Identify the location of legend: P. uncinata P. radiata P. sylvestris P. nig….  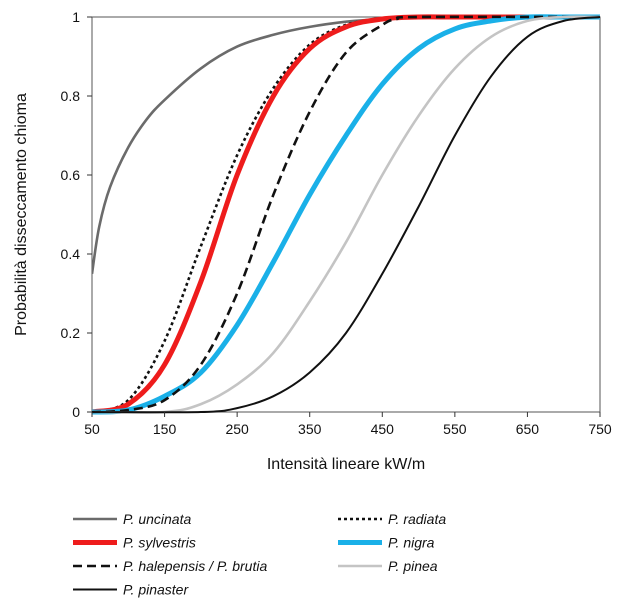
(259, 554).